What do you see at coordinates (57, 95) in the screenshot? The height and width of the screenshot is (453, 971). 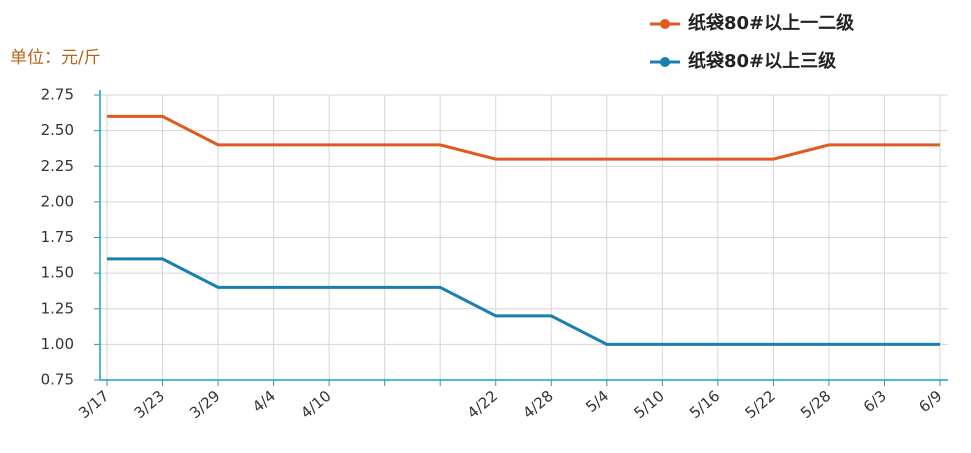 I see `y-tick-label: 2.75` at bounding box center [57, 95].